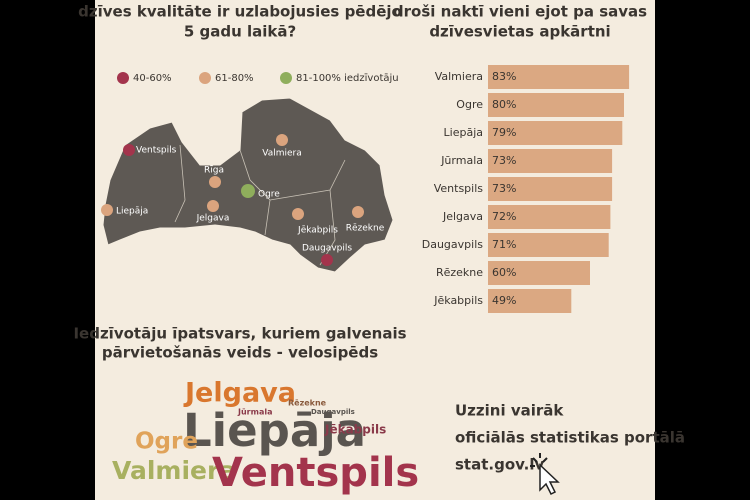 The height and width of the screenshot is (500, 750). I want to click on city-label: Jelgava, so click(213, 219).